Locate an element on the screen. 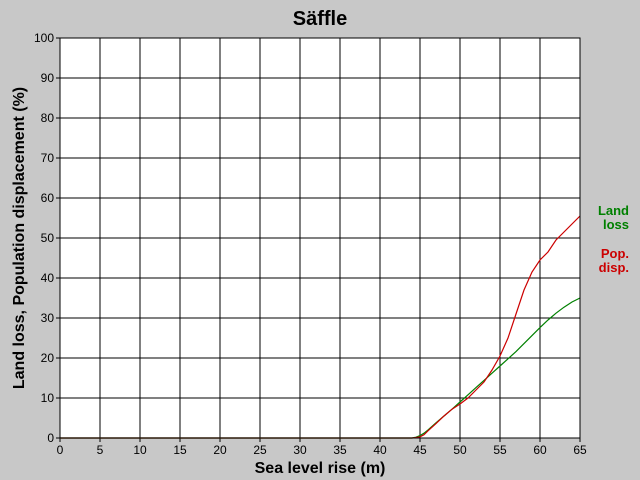 The image size is (640, 480). y-tick-label: 90 is located at coordinates (48, 78).